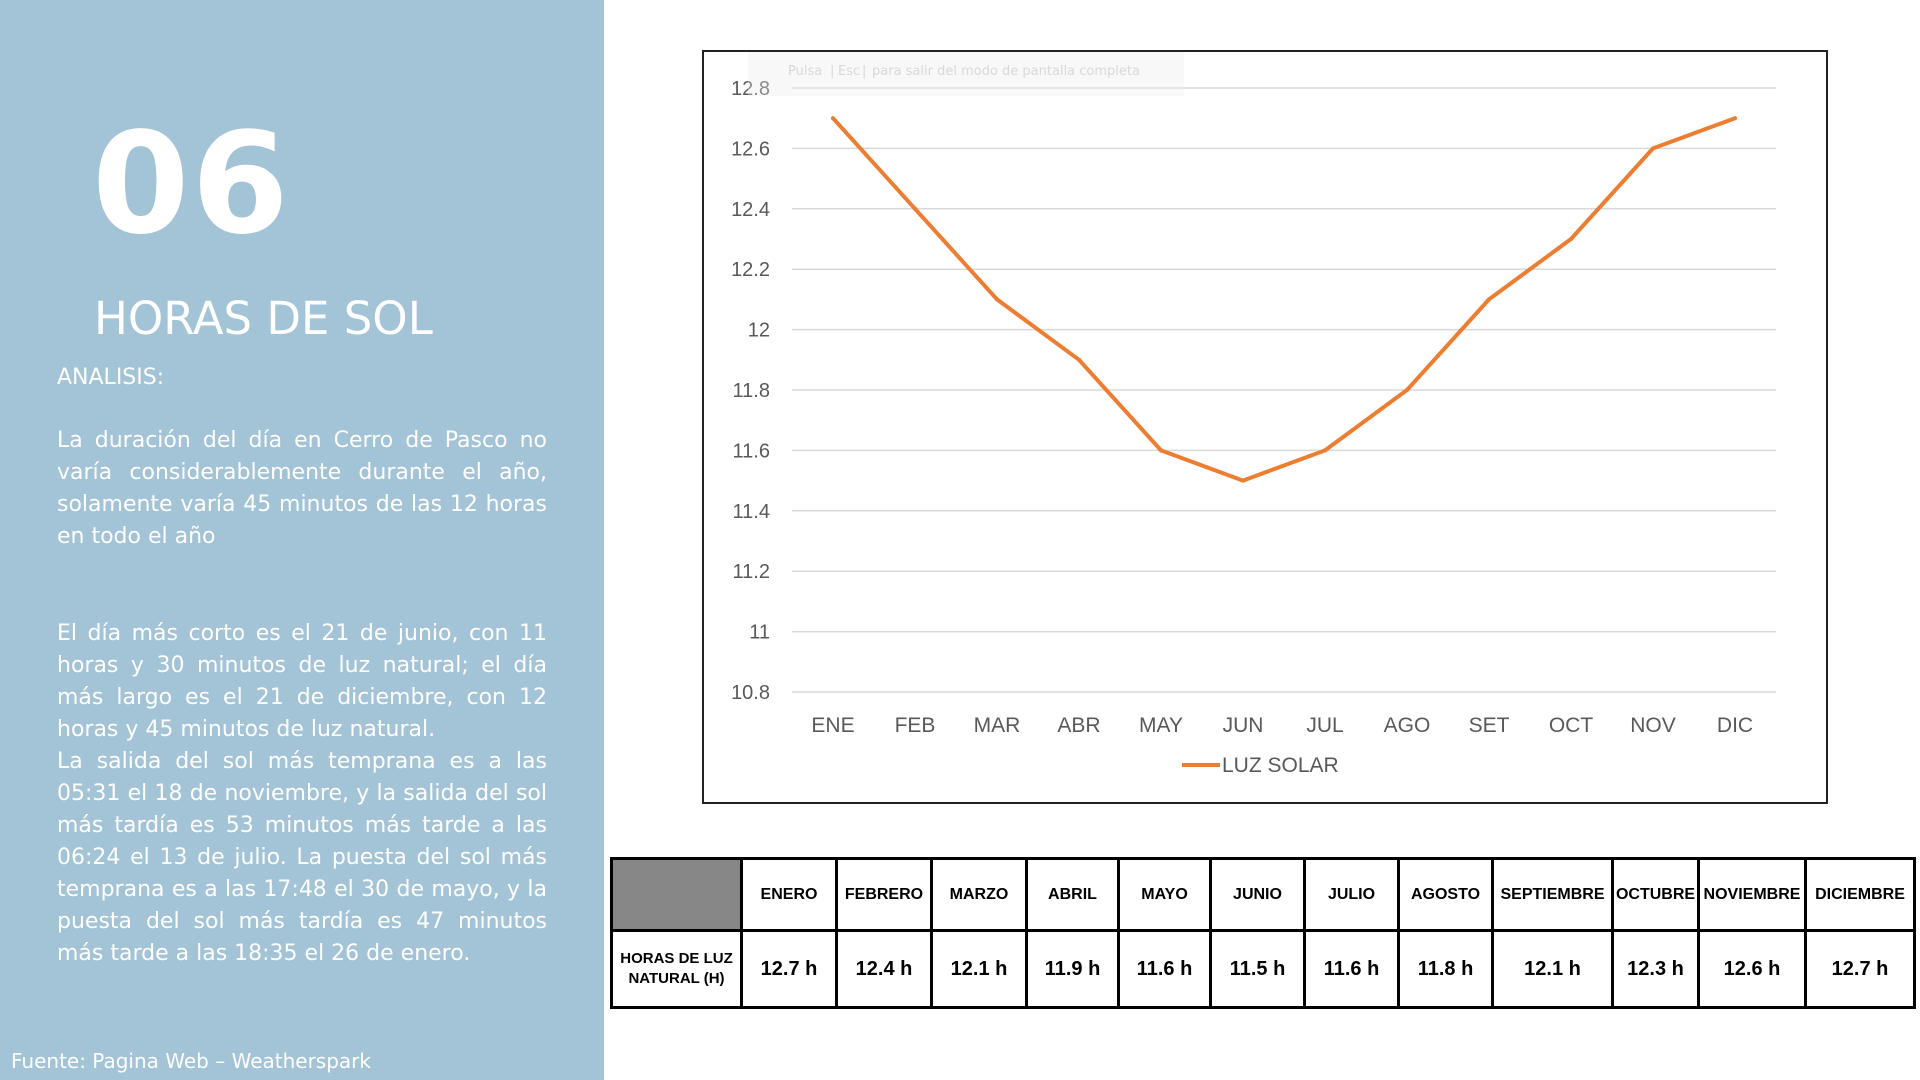 Image resolution: width=1920 pixels, height=1080 pixels. Describe the element at coordinates (1552, 894) in the screenshot. I see `table-header-cell: SEPTIEMBRE` at that location.